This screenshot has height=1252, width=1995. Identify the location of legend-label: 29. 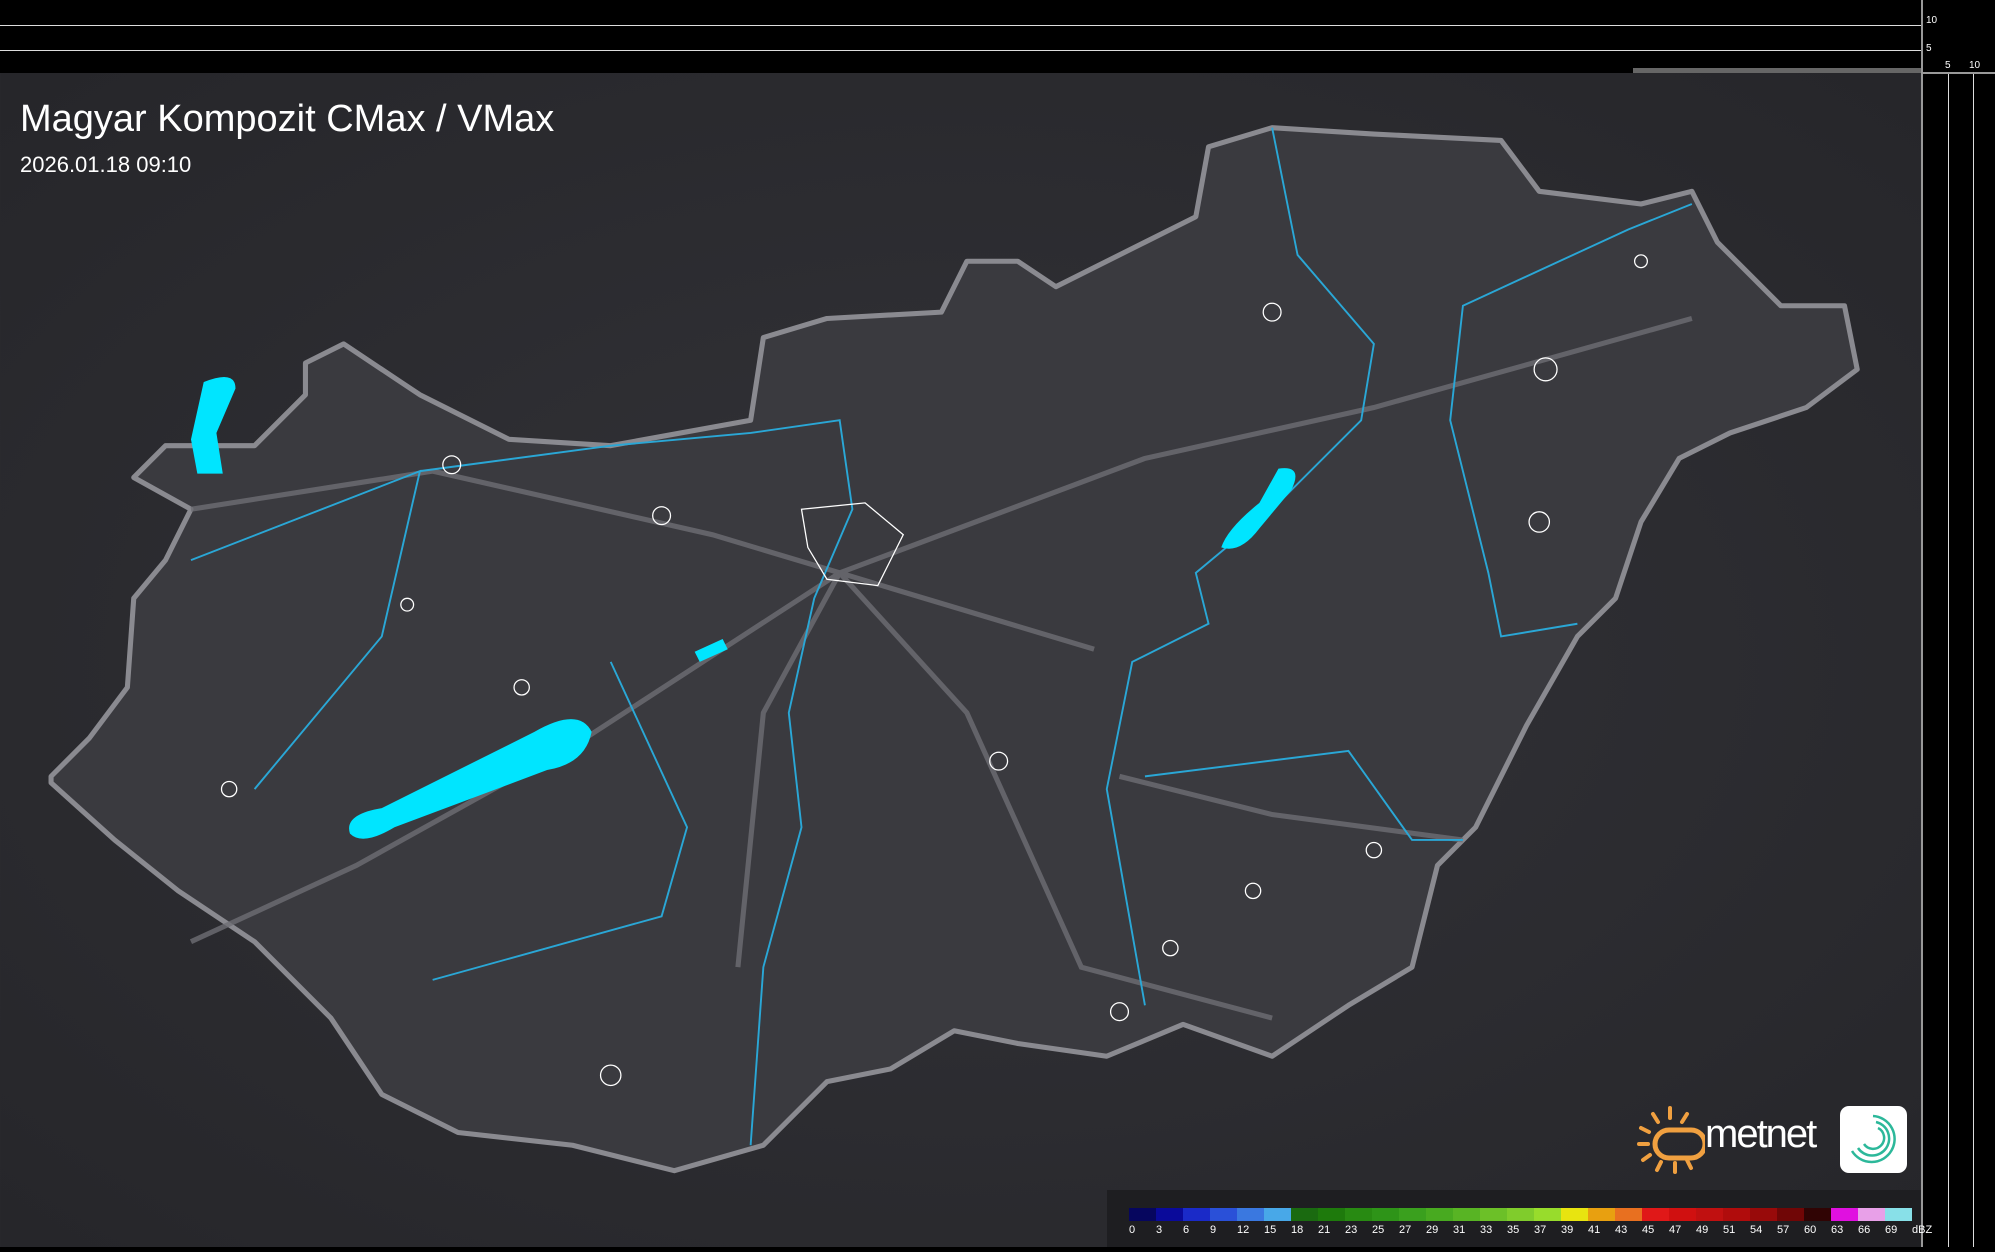
(1432, 1230).